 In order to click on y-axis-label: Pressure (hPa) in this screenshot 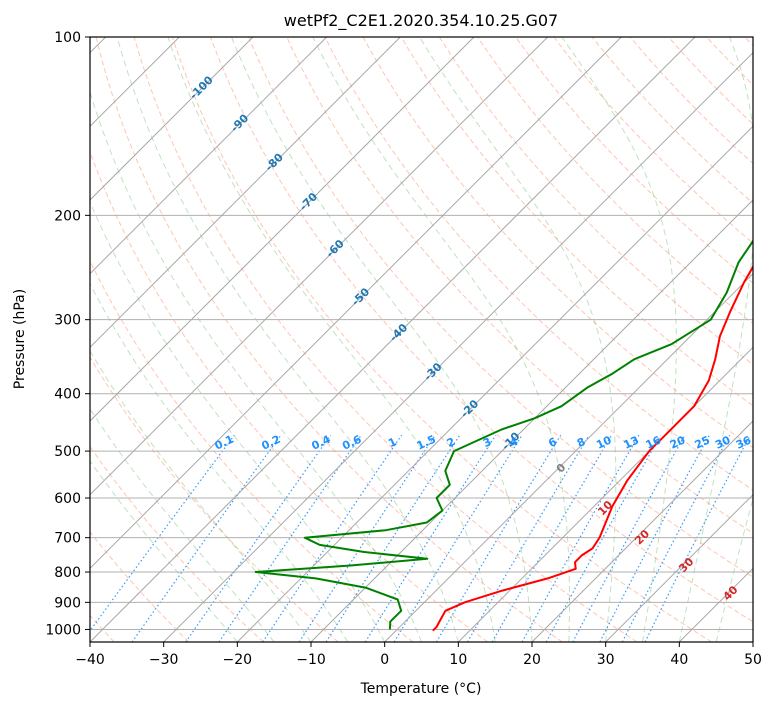, I will do `click(20, 339)`.